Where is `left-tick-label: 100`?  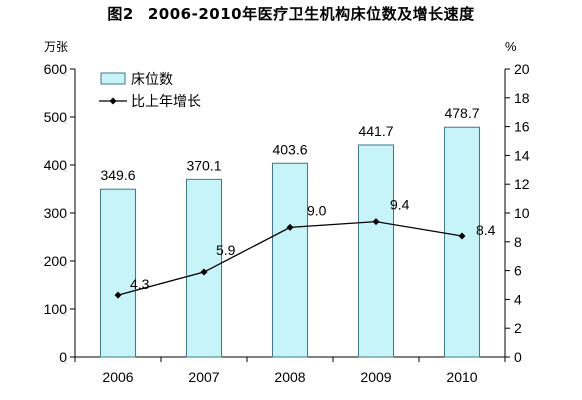 left-tick-label: 100 is located at coordinates (56, 309).